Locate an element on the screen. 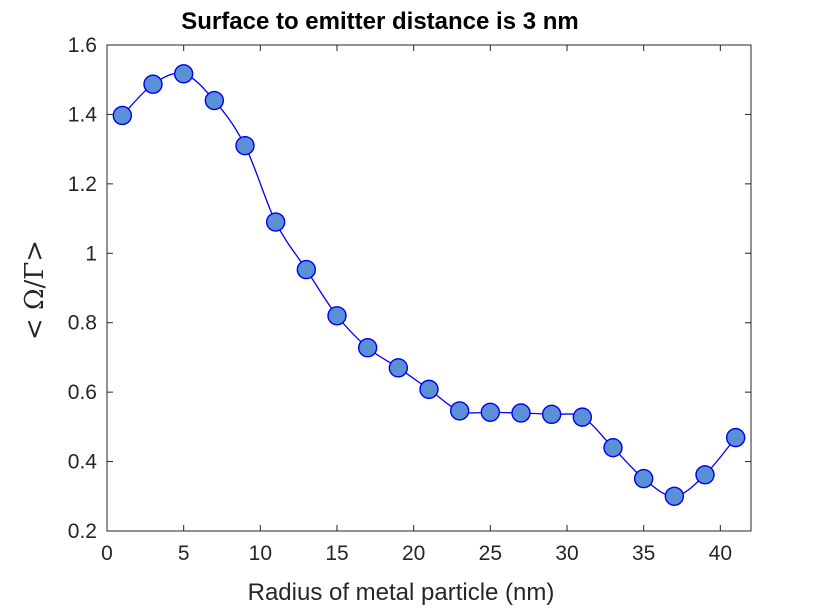 This screenshot has width=830, height=611. y-axis-label: < Ω/Γ> is located at coordinates (35, 290).